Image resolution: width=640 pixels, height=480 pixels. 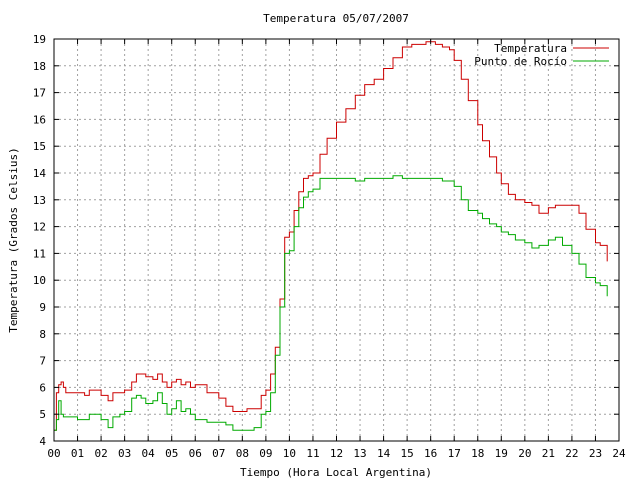 What do you see at coordinates (42, 361) in the screenshot?
I see `y-tick-label: 7` at bounding box center [42, 361].